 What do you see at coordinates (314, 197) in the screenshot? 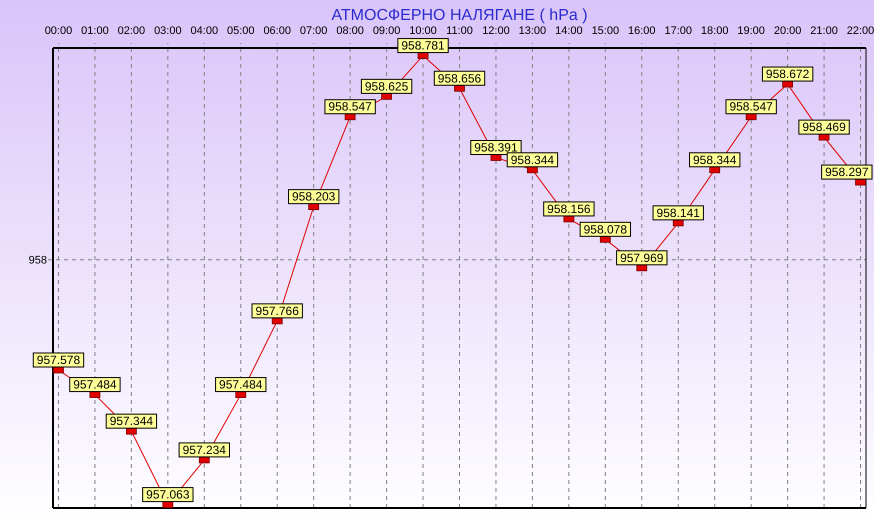
I see `data-label: 958.203` at bounding box center [314, 197].